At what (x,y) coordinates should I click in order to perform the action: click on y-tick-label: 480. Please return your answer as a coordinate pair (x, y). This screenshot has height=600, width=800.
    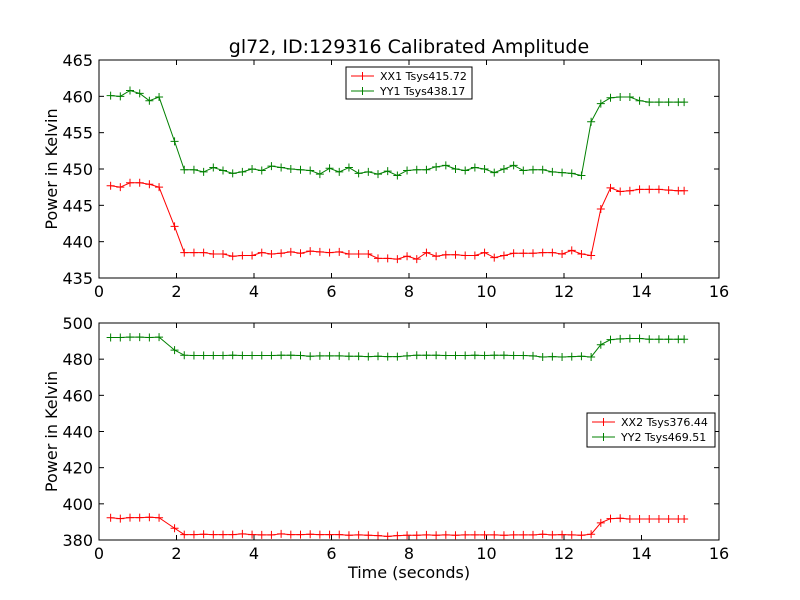
    Looking at the image, I should click on (77, 359).